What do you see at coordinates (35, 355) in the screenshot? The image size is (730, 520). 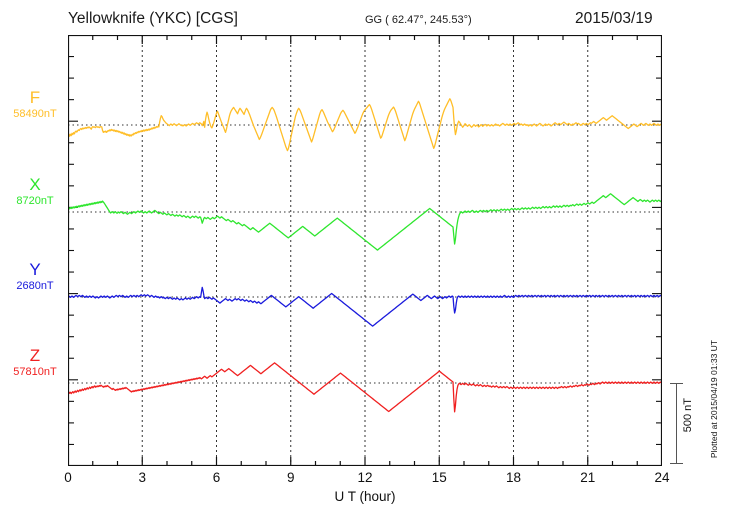 I see `component-name: Z` at bounding box center [35, 355].